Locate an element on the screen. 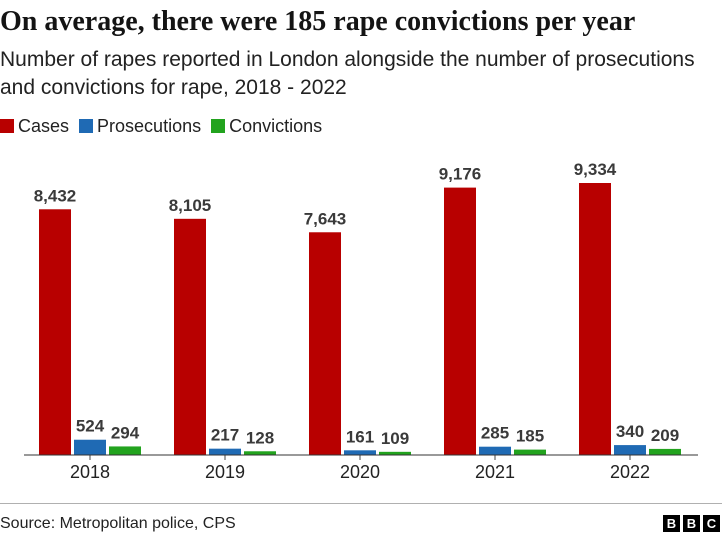 The width and height of the screenshot is (722, 546). data-label-convictions-2018: 294 is located at coordinates (125, 432).